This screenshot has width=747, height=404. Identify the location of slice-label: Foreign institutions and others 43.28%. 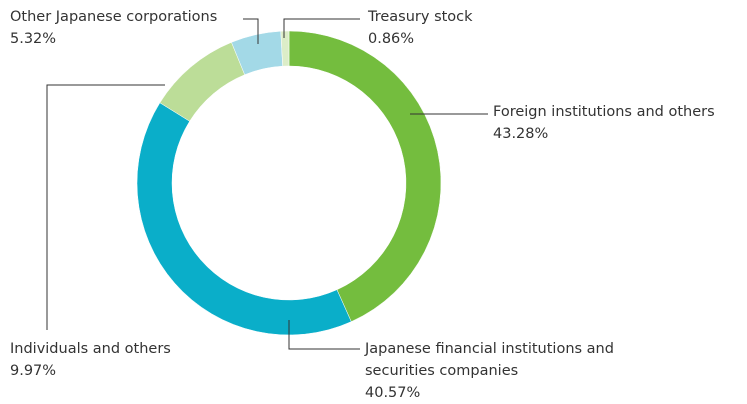
(618, 123).